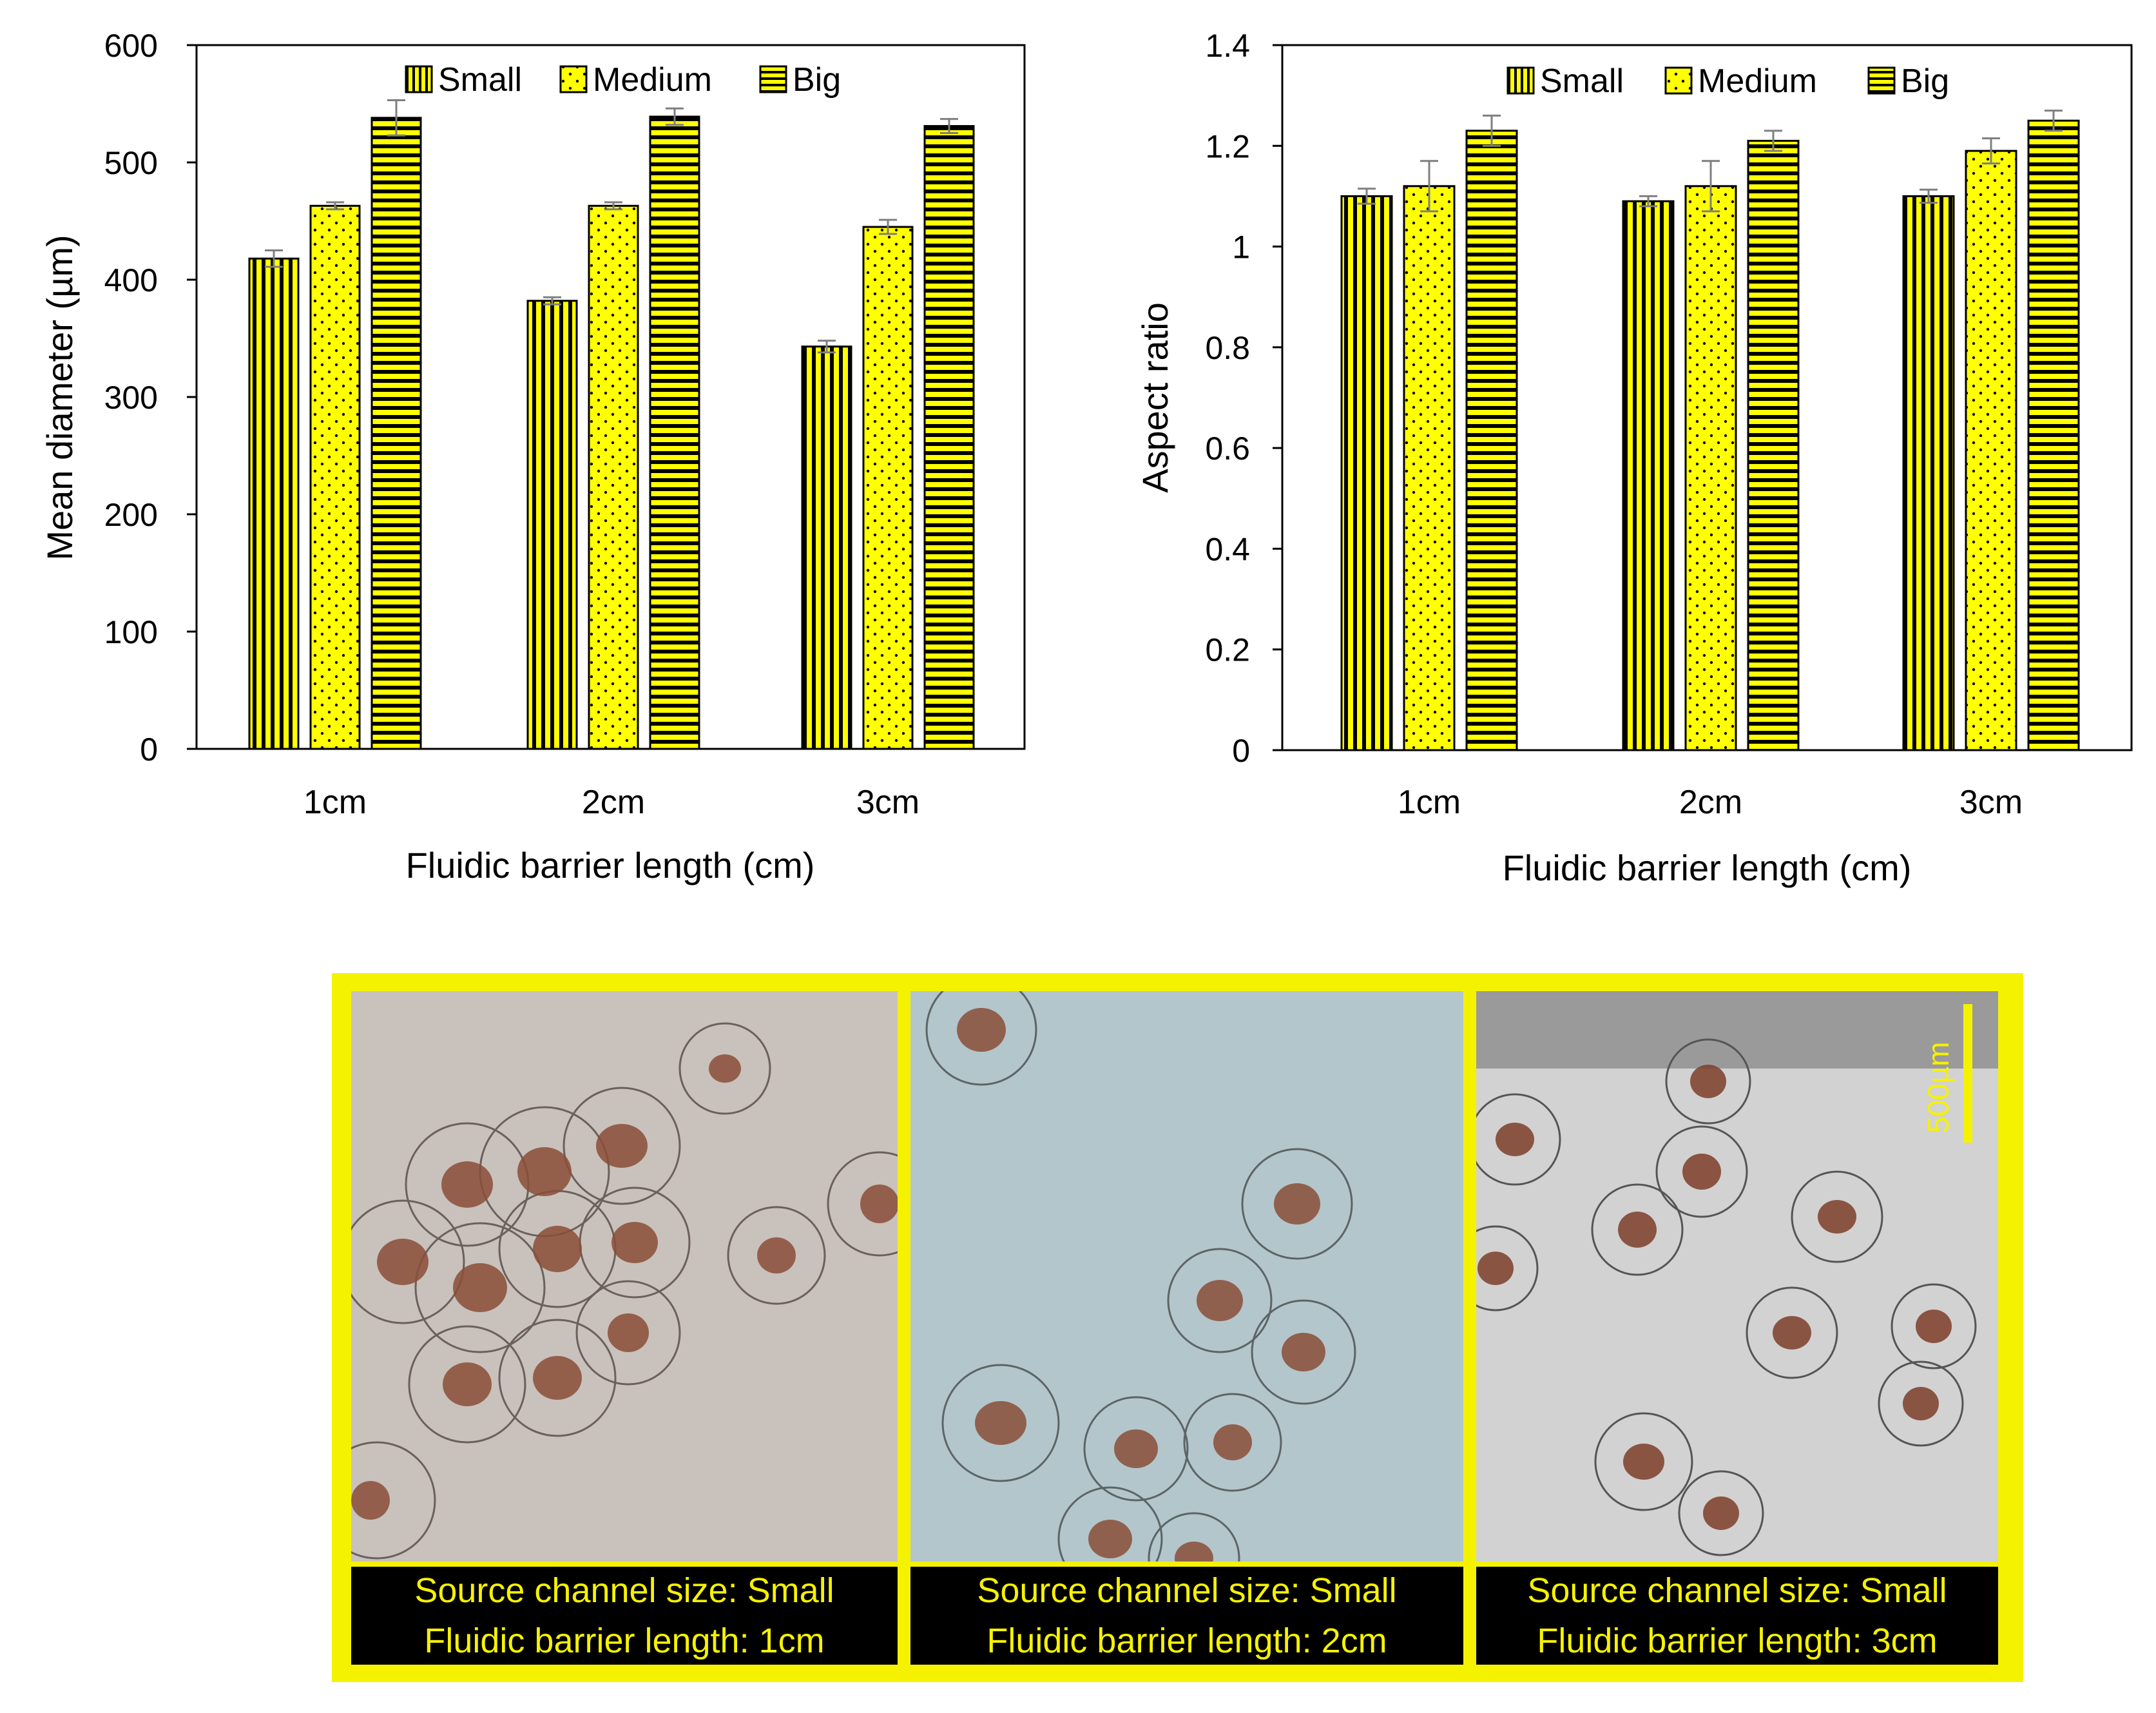 This screenshot has height=1713, width=2156. What do you see at coordinates (1187, 1640) in the screenshot?
I see `caption-line-2: Fluidic barrier length: 2cm` at bounding box center [1187, 1640].